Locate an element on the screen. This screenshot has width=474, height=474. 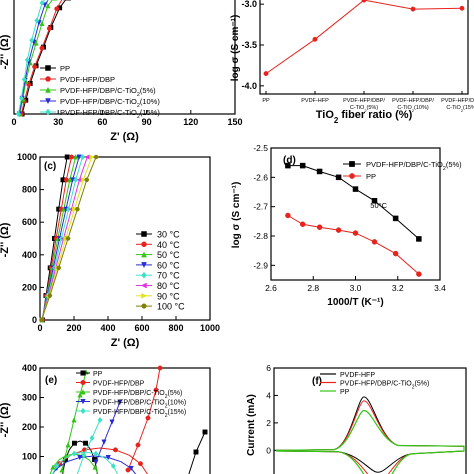
panel-b-x-tick-label: C-TiO2(10%) is located at coordinates (413, 109).